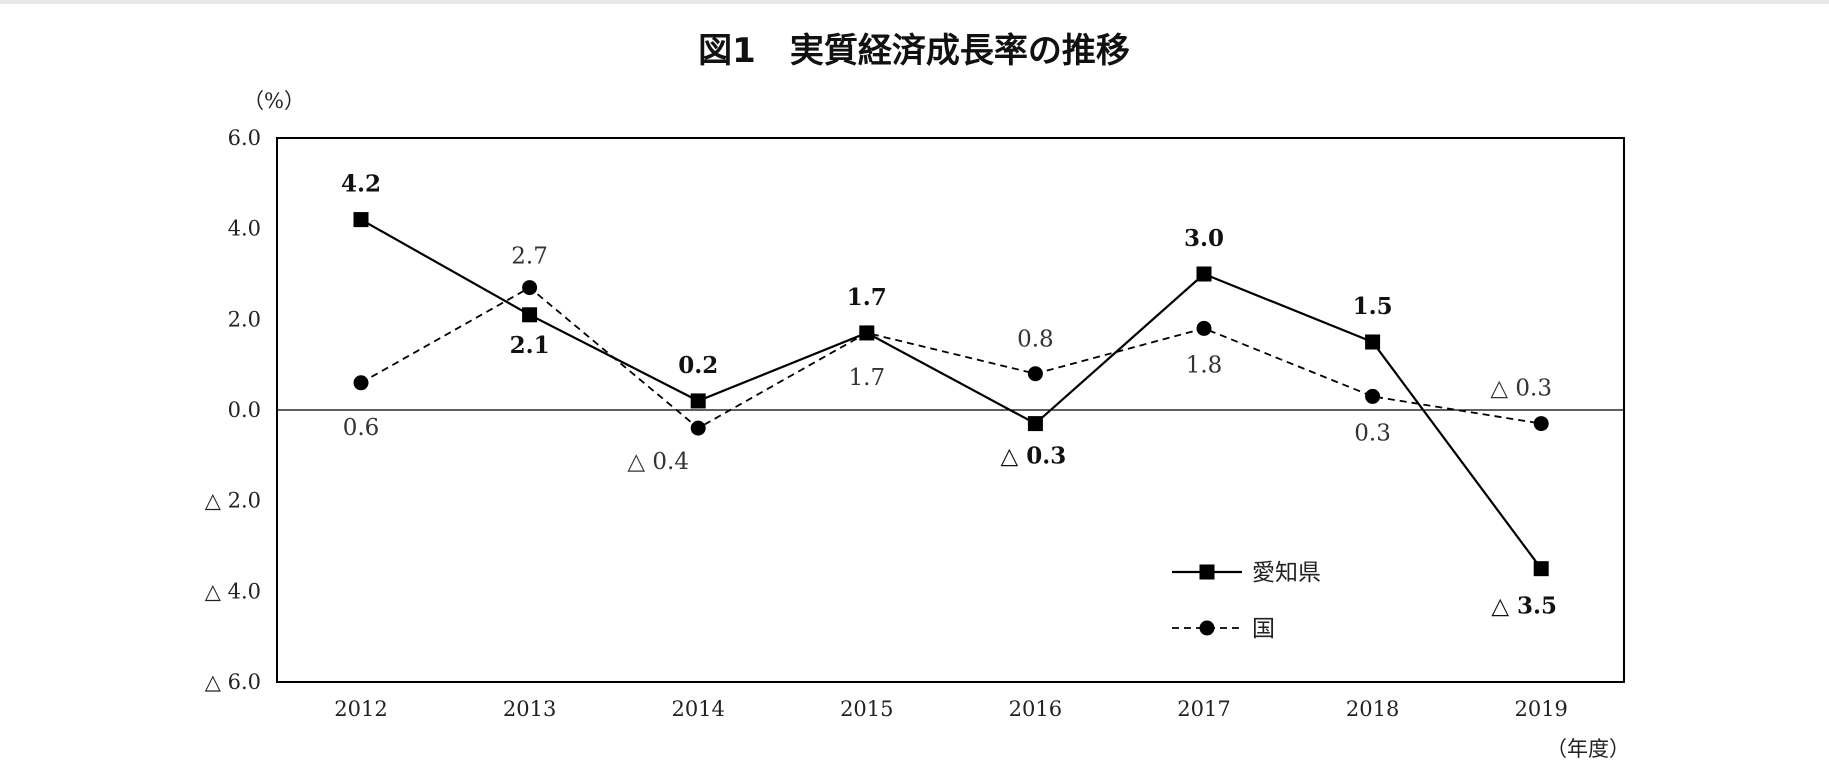 This screenshot has height=770, width=1829. Describe the element at coordinates (1207, 572) in the screenshot. I see `legend-marker-aichi` at that location.